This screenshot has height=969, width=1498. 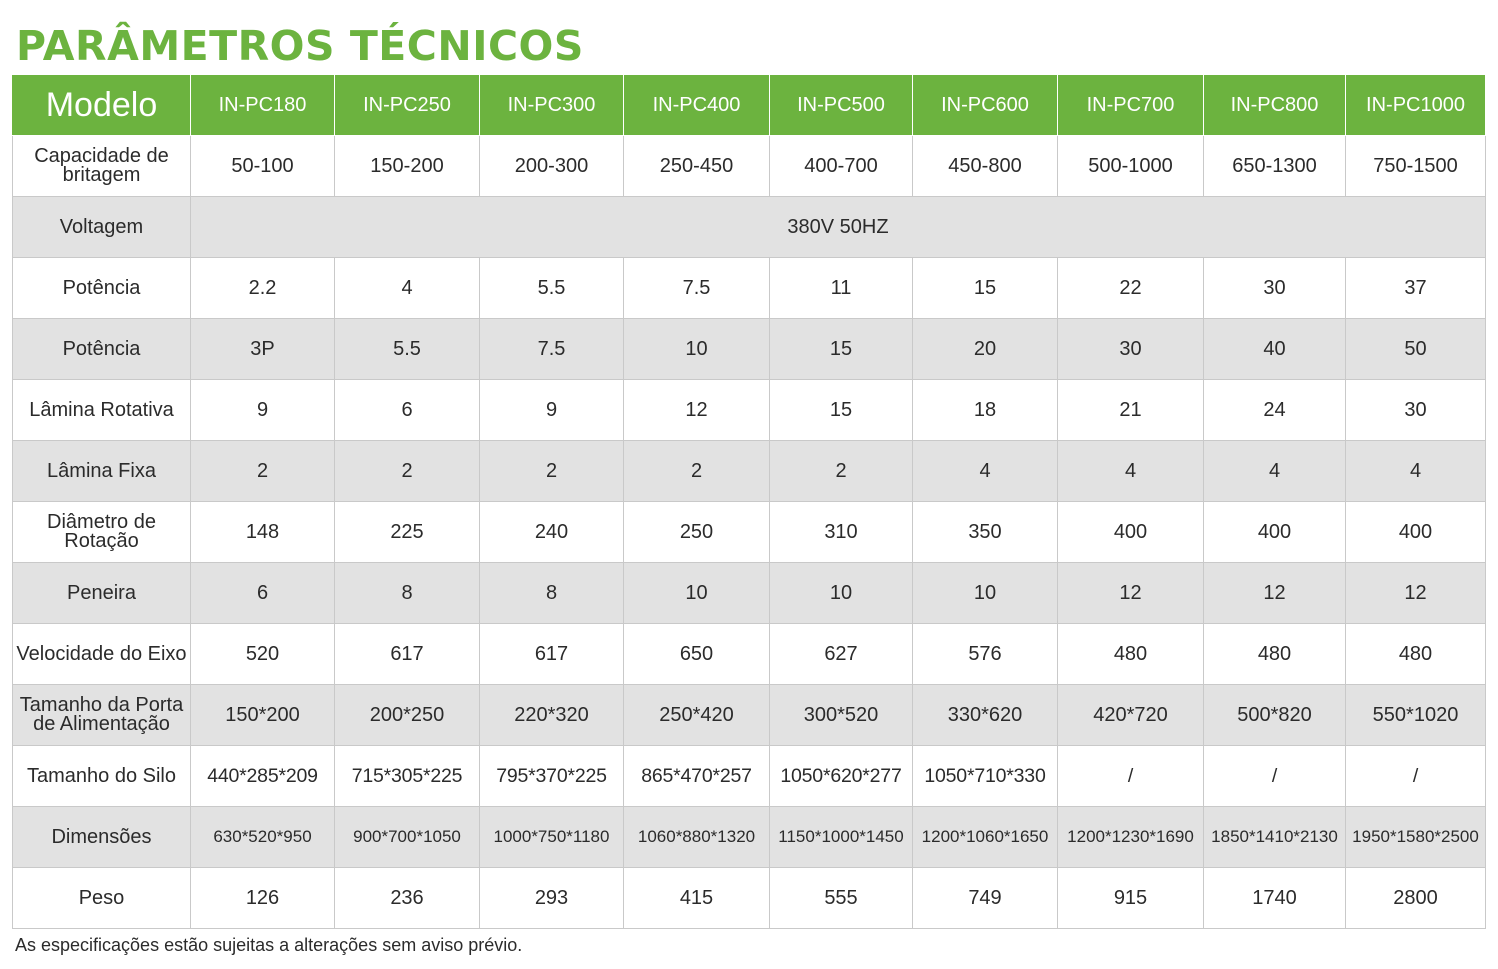 What do you see at coordinates (1415, 837) in the screenshot?
I see `table-cell: 1950*1580*2500` at bounding box center [1415, 837].